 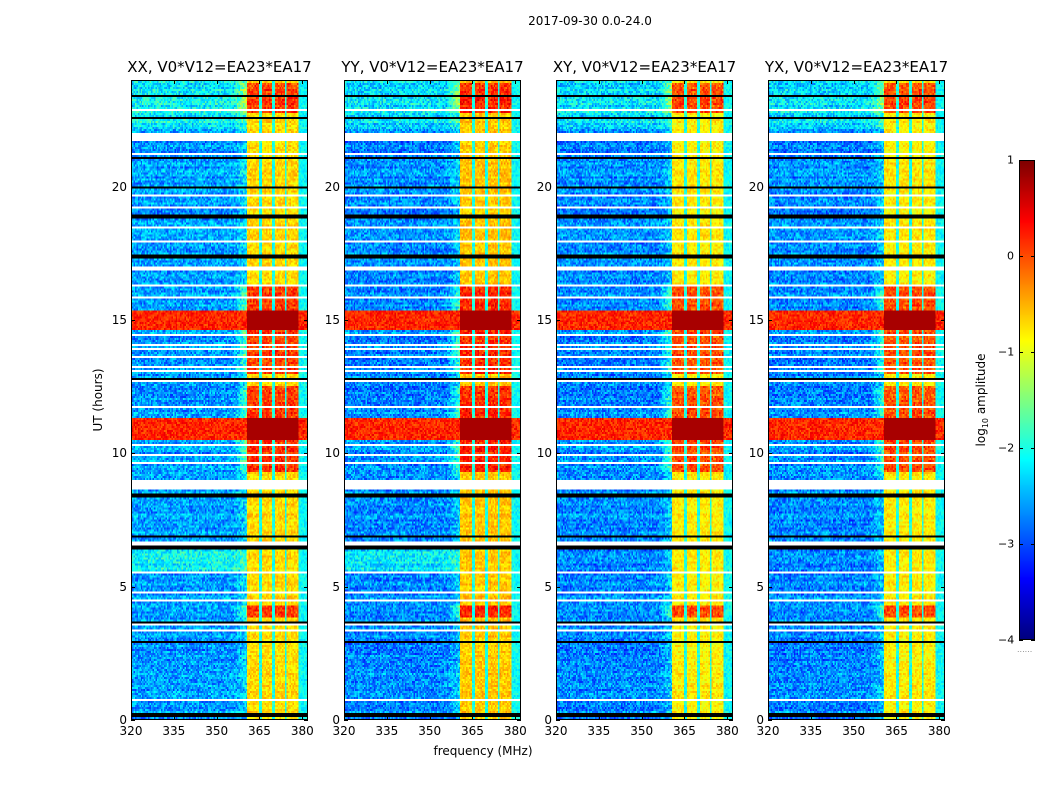 I want to click on heatmap-panel-yx, so click(x=856, y=400).